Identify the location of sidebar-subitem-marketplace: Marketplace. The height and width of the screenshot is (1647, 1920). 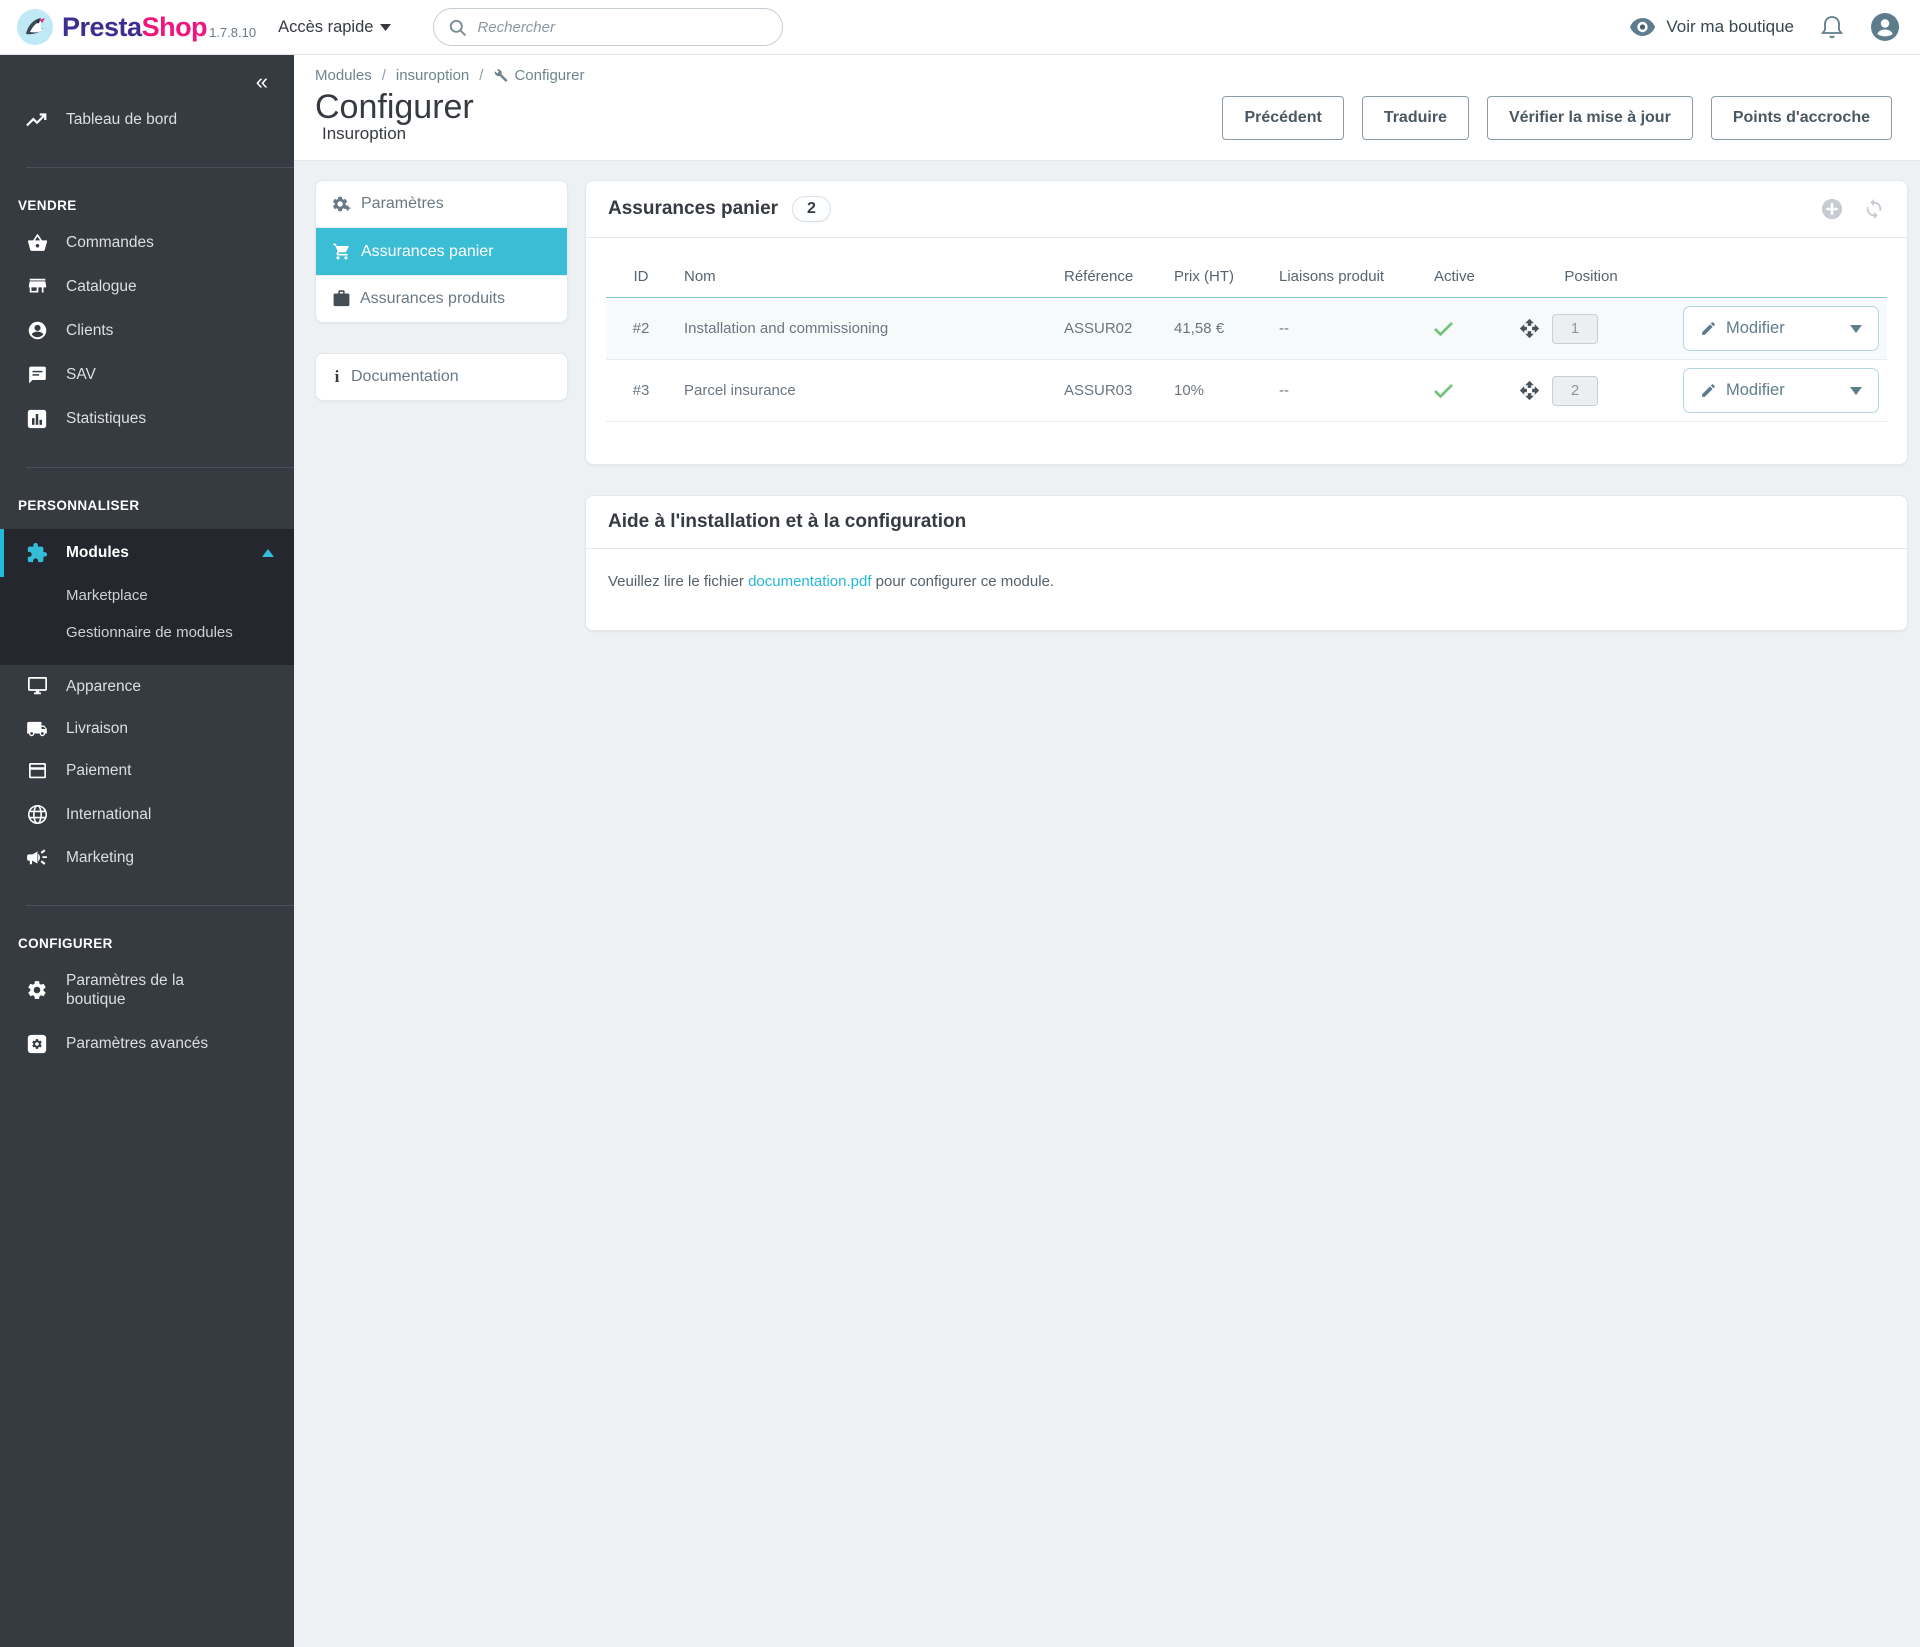
(107, 595).